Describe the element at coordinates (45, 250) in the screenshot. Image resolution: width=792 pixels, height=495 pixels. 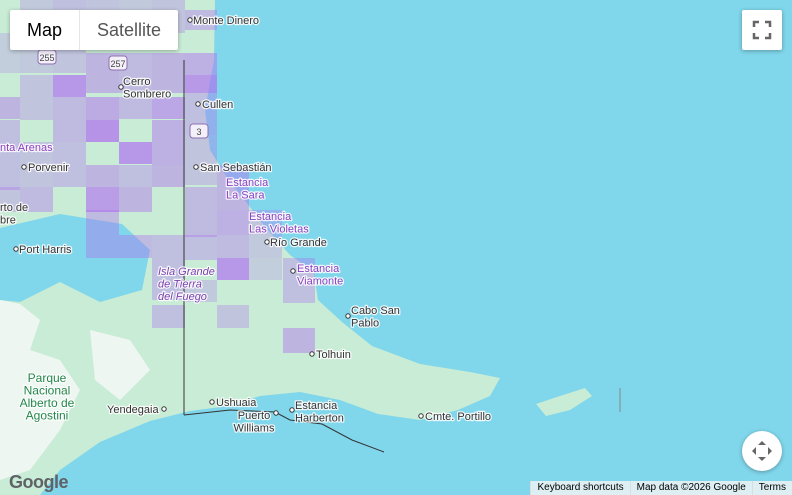
I see `place-label: Port Harris` at that location.